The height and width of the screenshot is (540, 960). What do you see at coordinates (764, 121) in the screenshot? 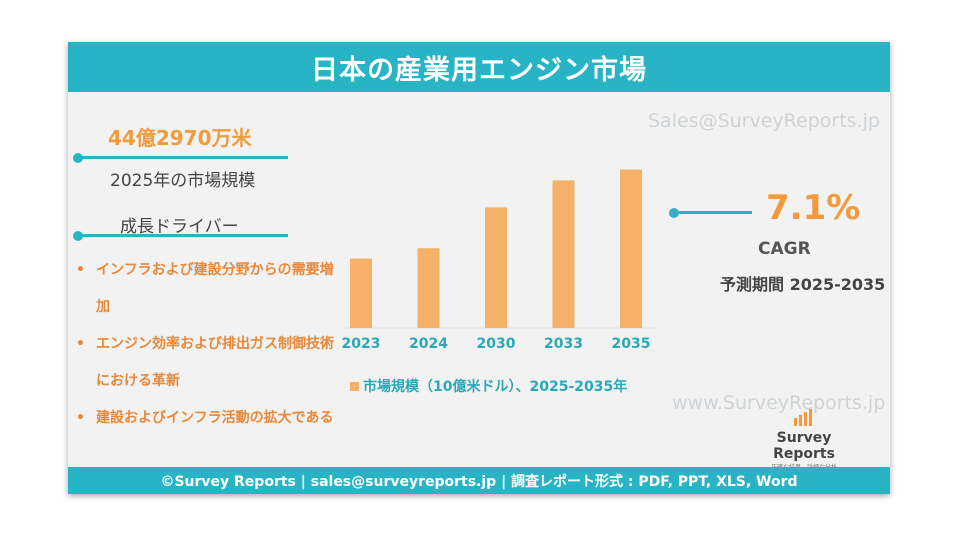
I see `watermark-email: Sales@SurveyReports.jp` at bounding box center [764, 121].